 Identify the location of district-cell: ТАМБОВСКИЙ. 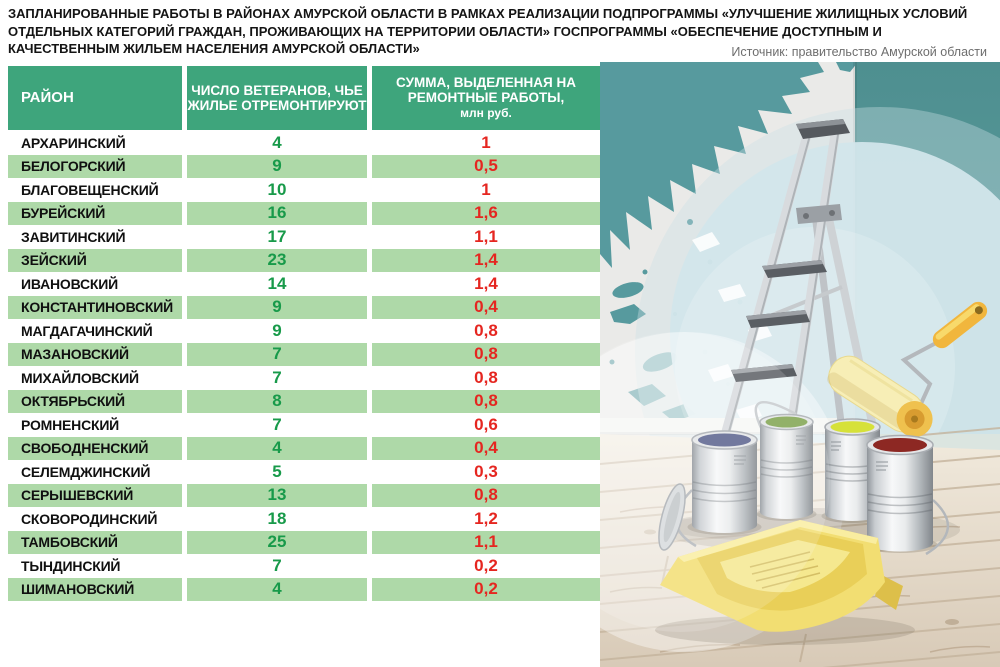
(95, 542).